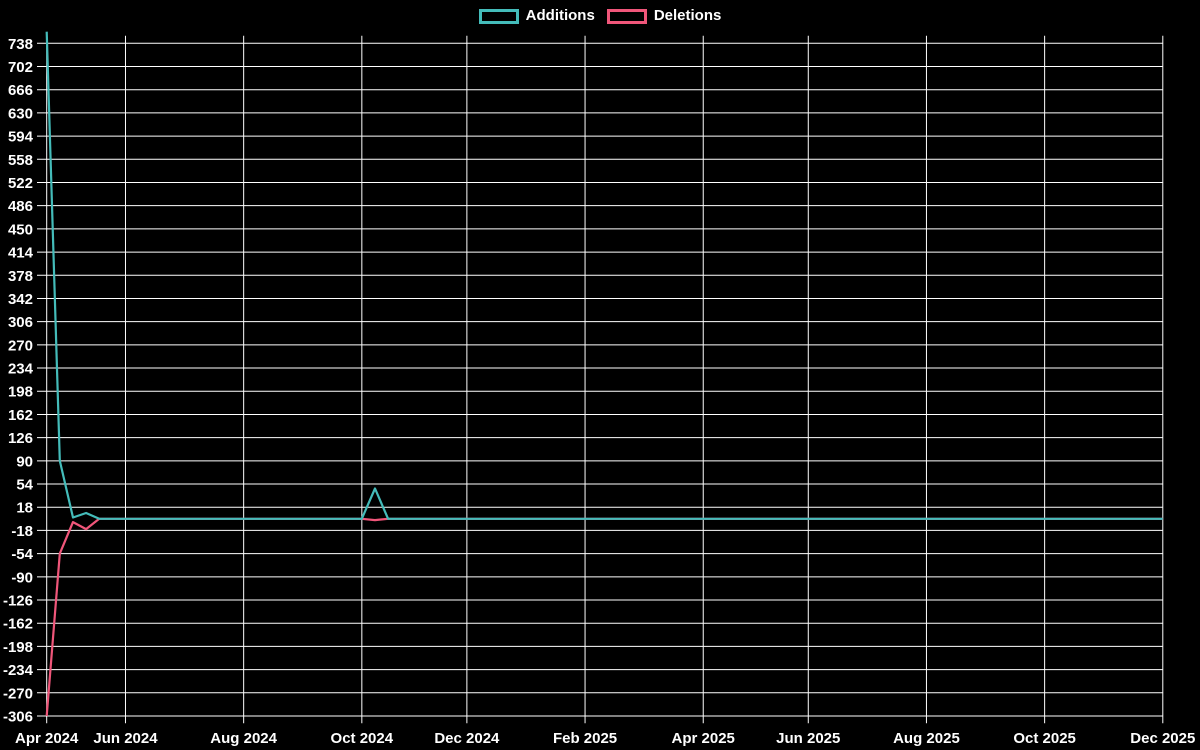  I want to click on y-tick-label: 414, so click(21, 253).